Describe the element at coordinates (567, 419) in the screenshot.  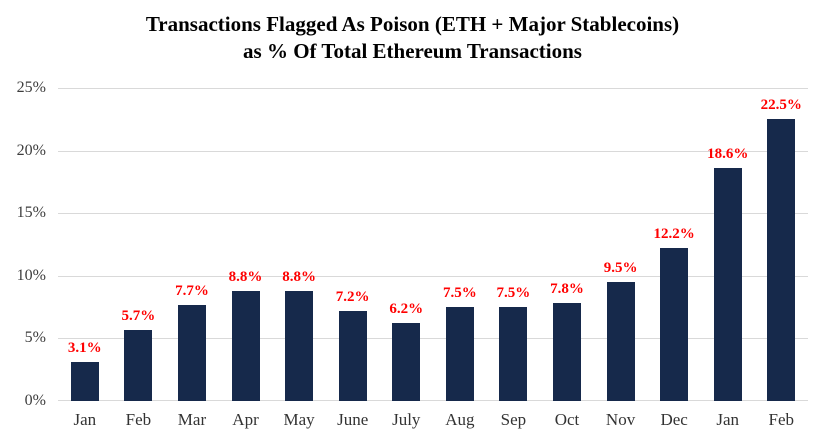
I see `x-axis-label: Oct` at that location.